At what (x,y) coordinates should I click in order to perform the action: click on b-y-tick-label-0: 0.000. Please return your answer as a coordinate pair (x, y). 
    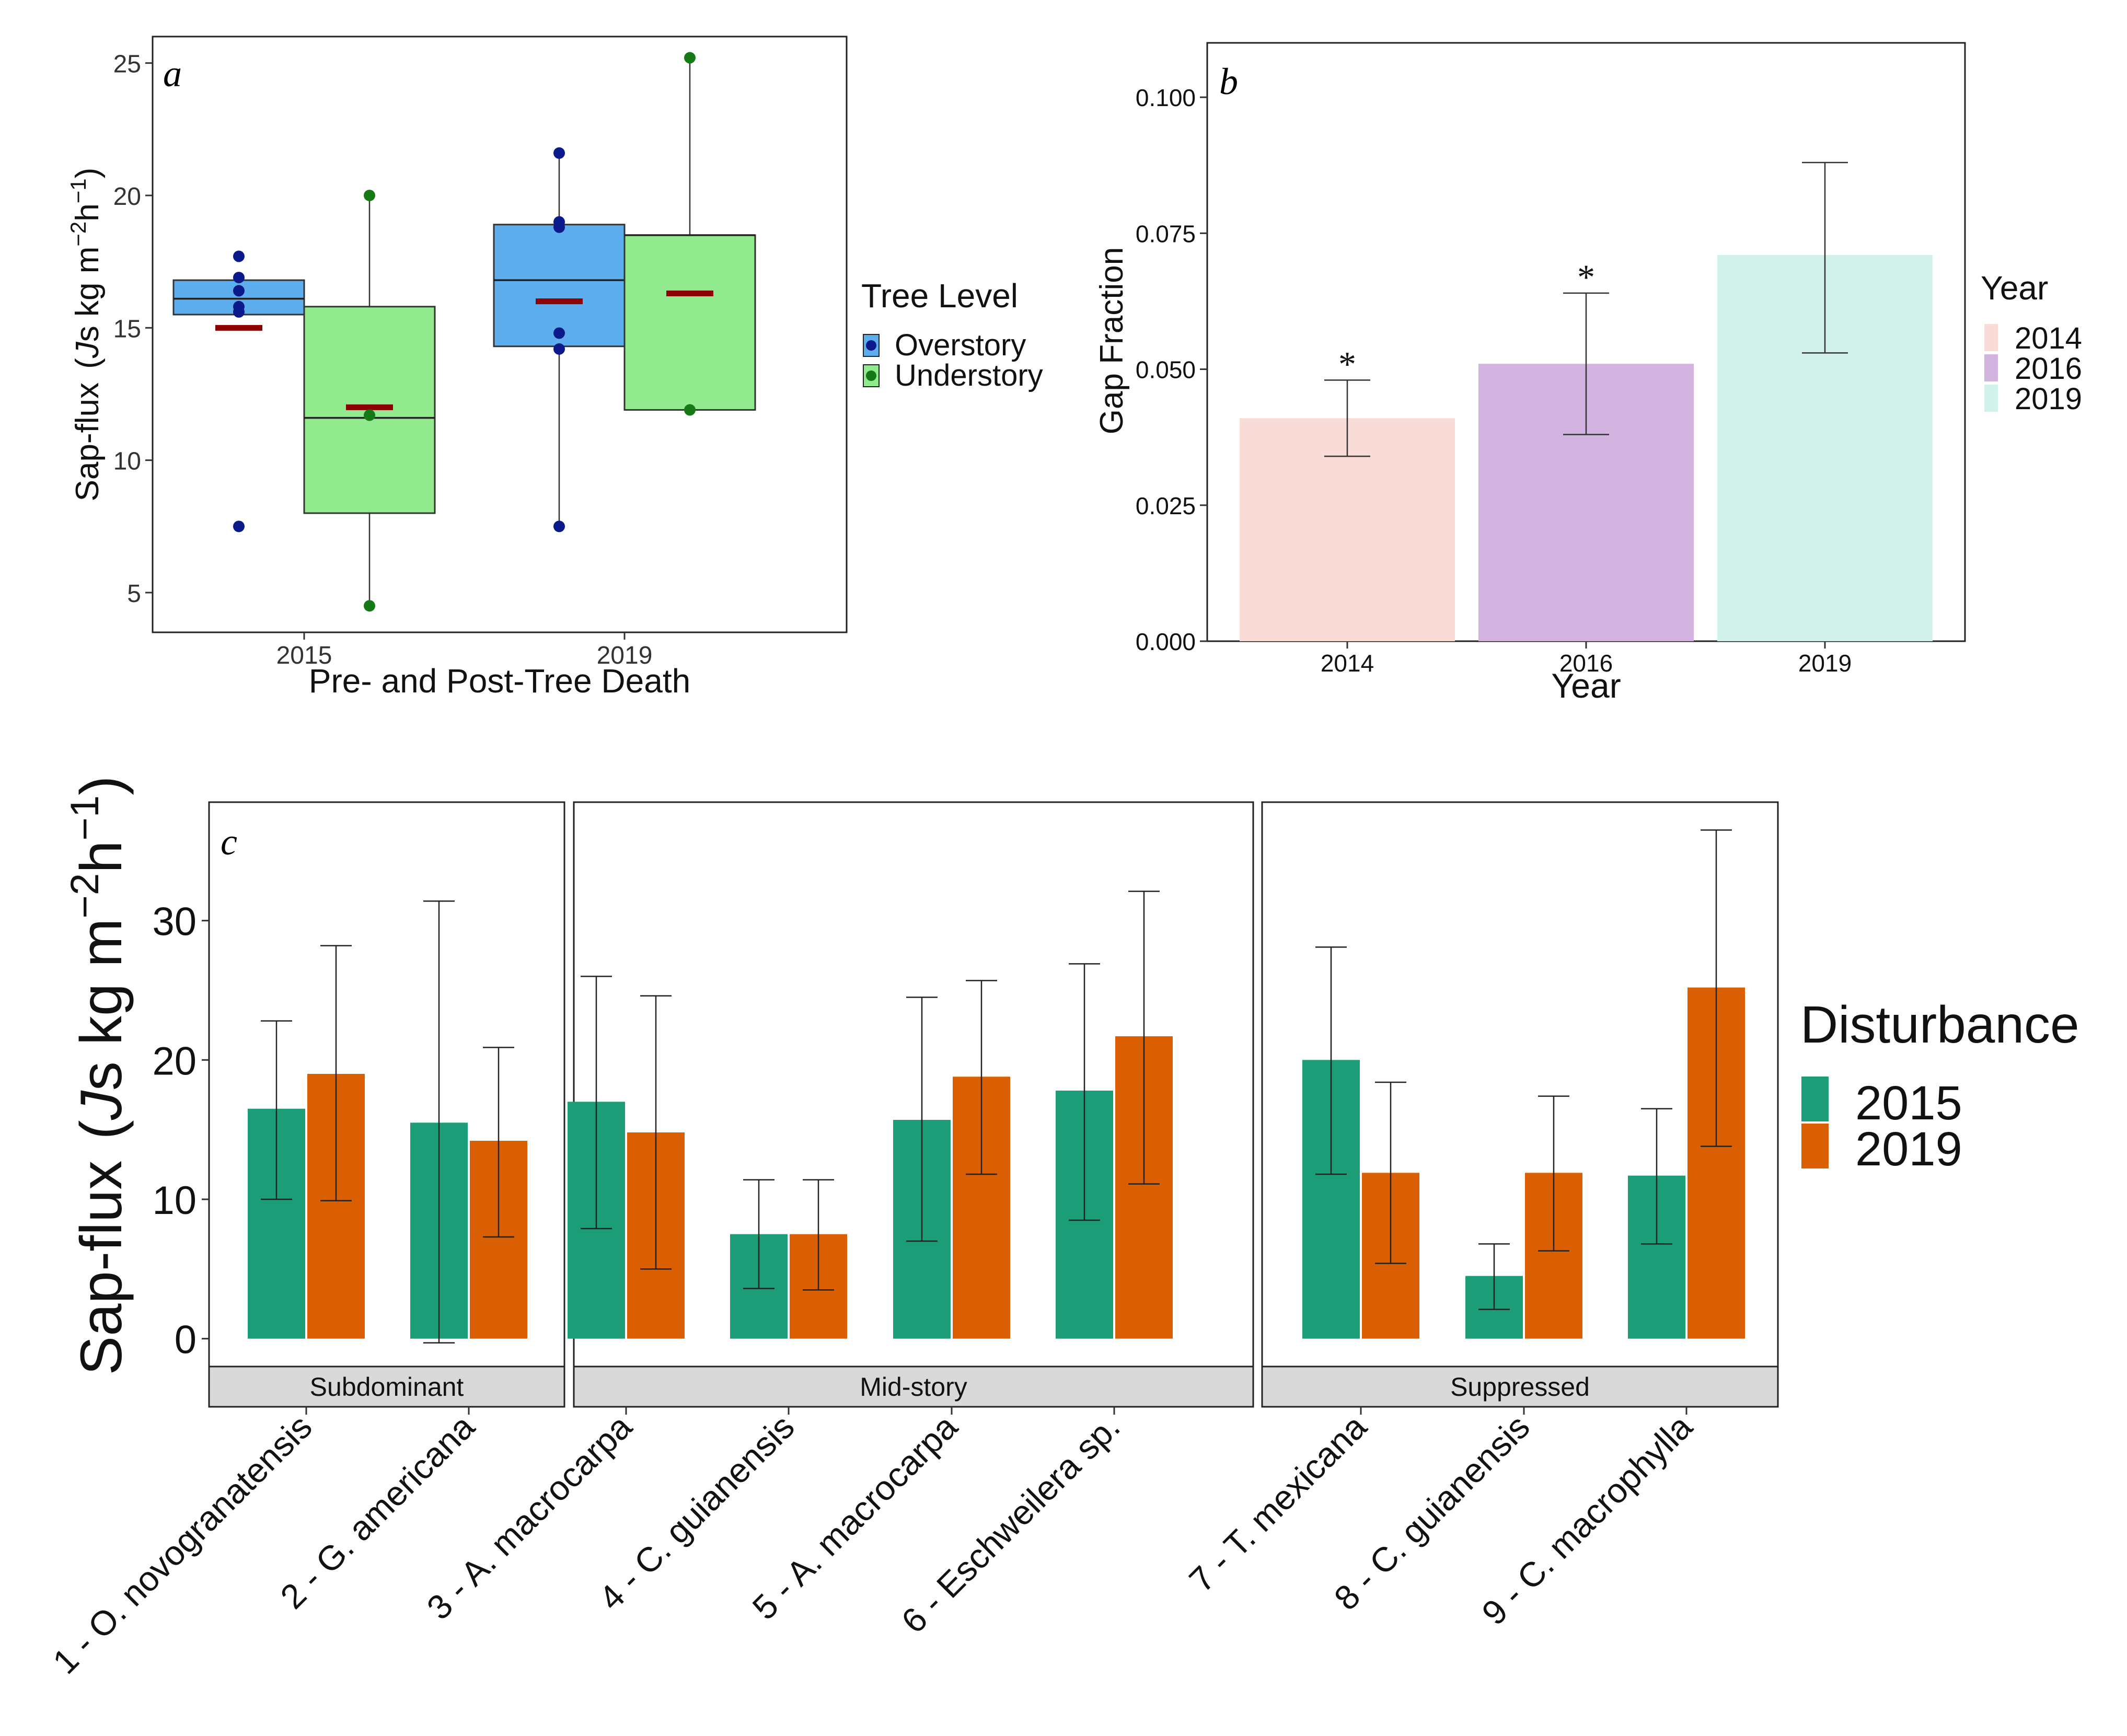
    Looking at the image, I should click on (1166, 641).